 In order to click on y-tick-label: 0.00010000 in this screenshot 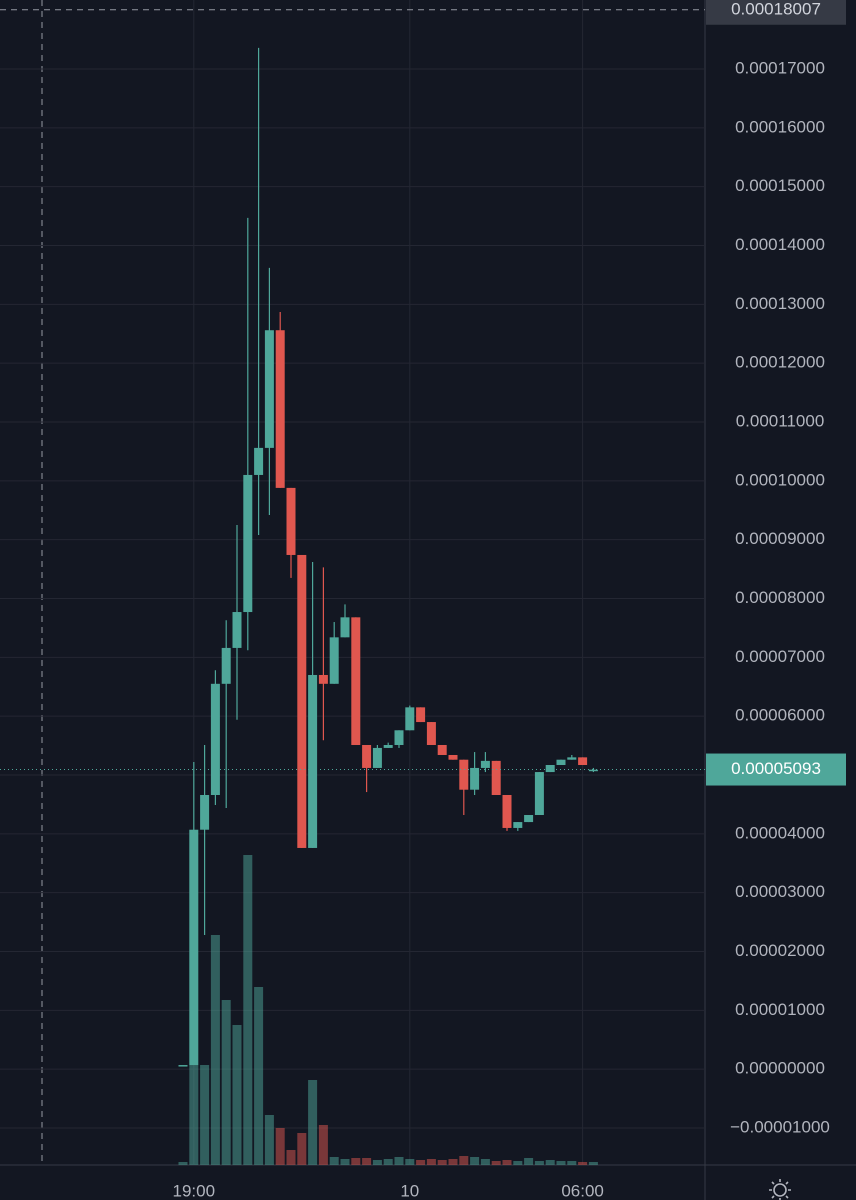, I will do `click(780, 479)`.